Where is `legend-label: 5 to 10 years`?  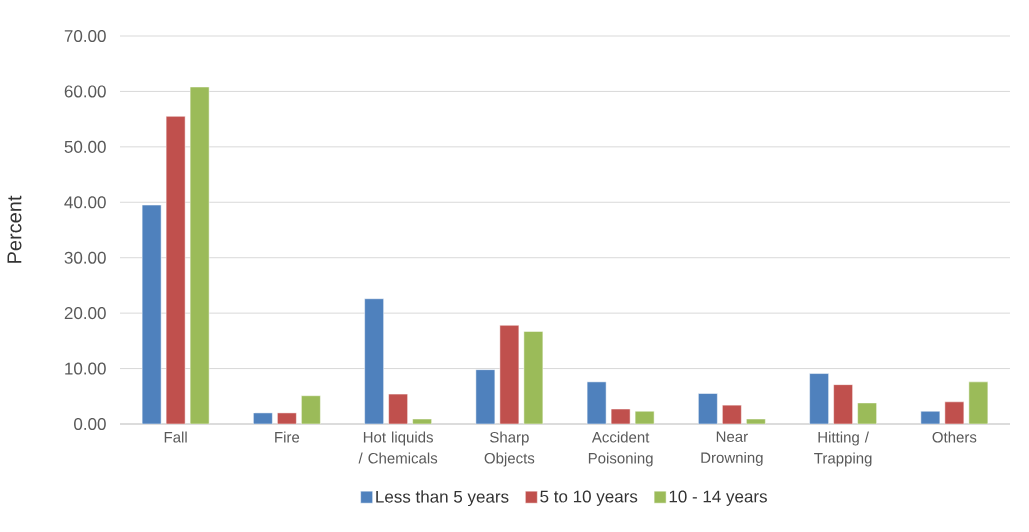 legend-label: 5 to 10 years is located at coordinates (589, 498).